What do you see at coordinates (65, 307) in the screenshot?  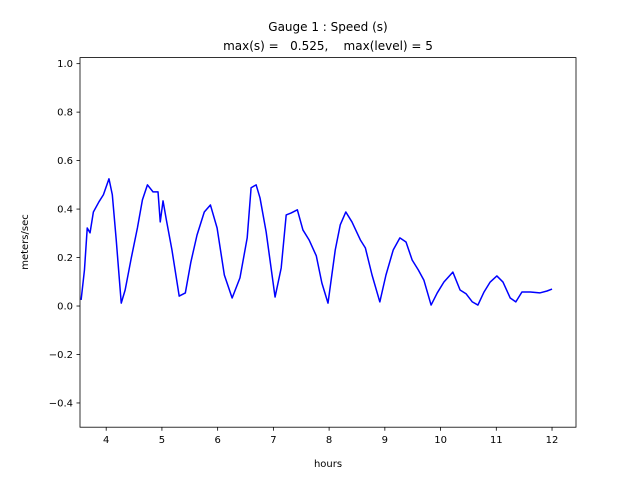 I see `y-tick-label: 0.0` at bounding box center [65, 307].